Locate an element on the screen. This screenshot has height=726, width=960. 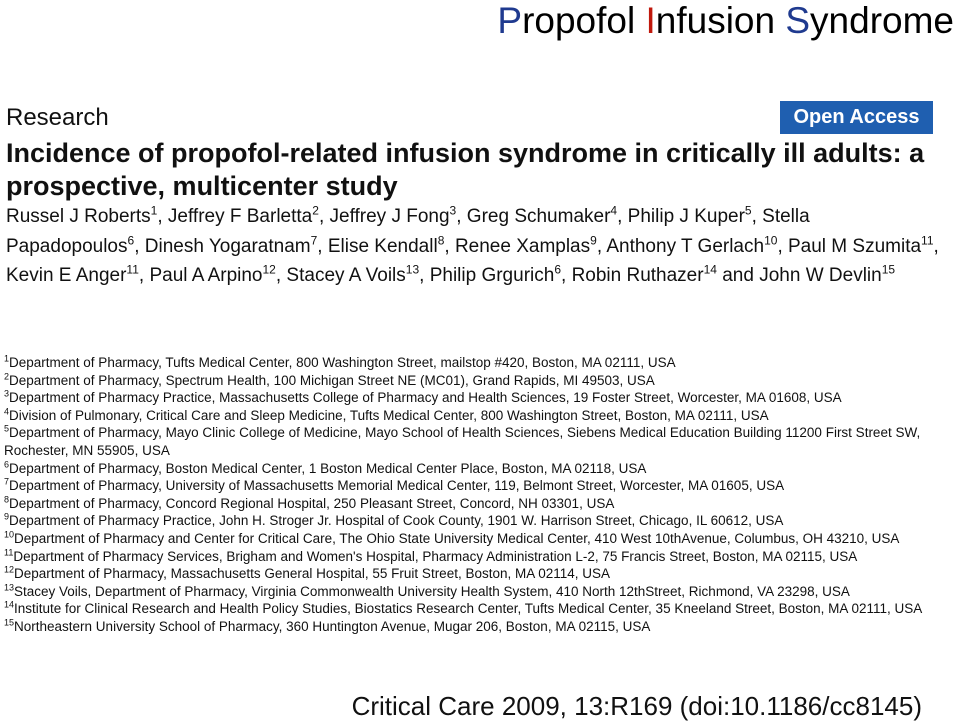
author-name: Renee Xamplas is located at coordinates (522, 246).